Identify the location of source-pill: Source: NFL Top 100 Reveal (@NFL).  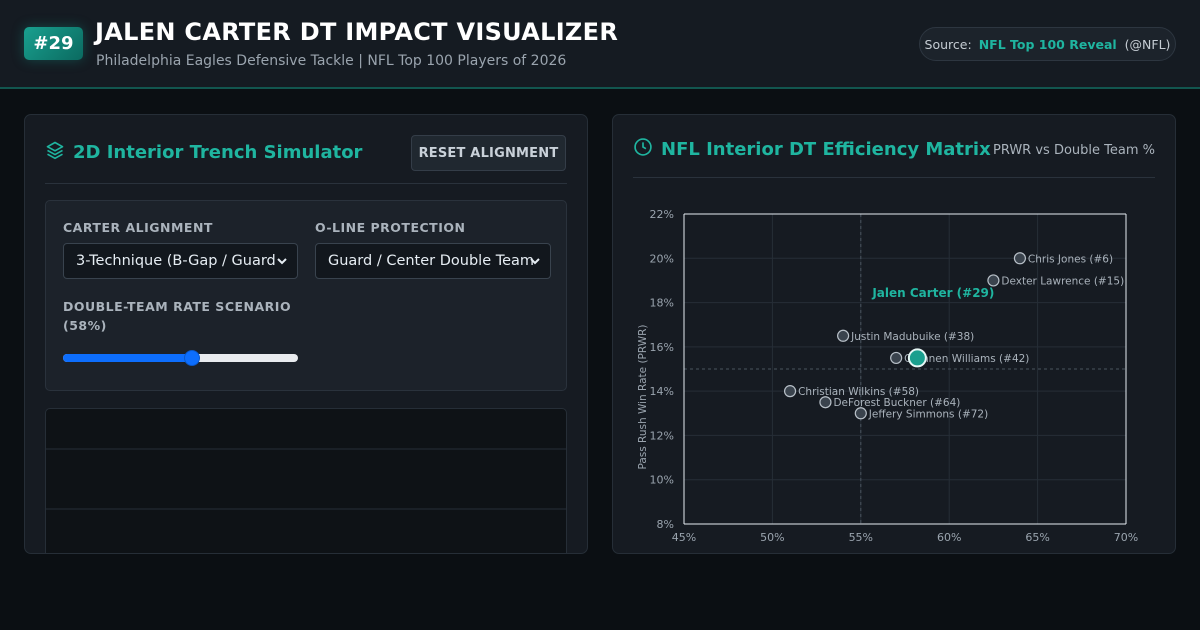
(1047, 44).